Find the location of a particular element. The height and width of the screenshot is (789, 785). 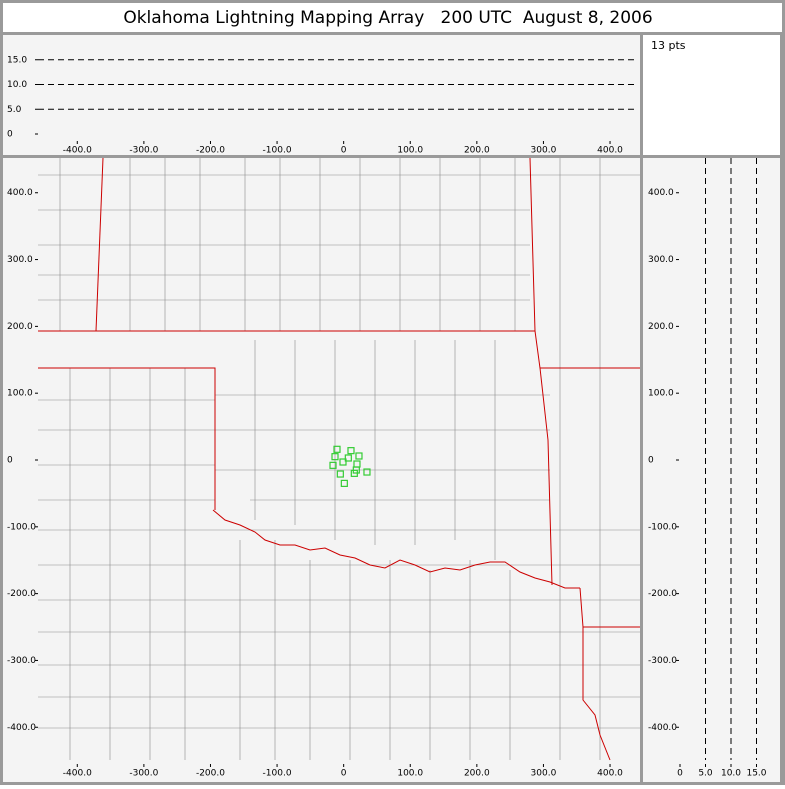

title-bar is located at coordinates (392, 17).